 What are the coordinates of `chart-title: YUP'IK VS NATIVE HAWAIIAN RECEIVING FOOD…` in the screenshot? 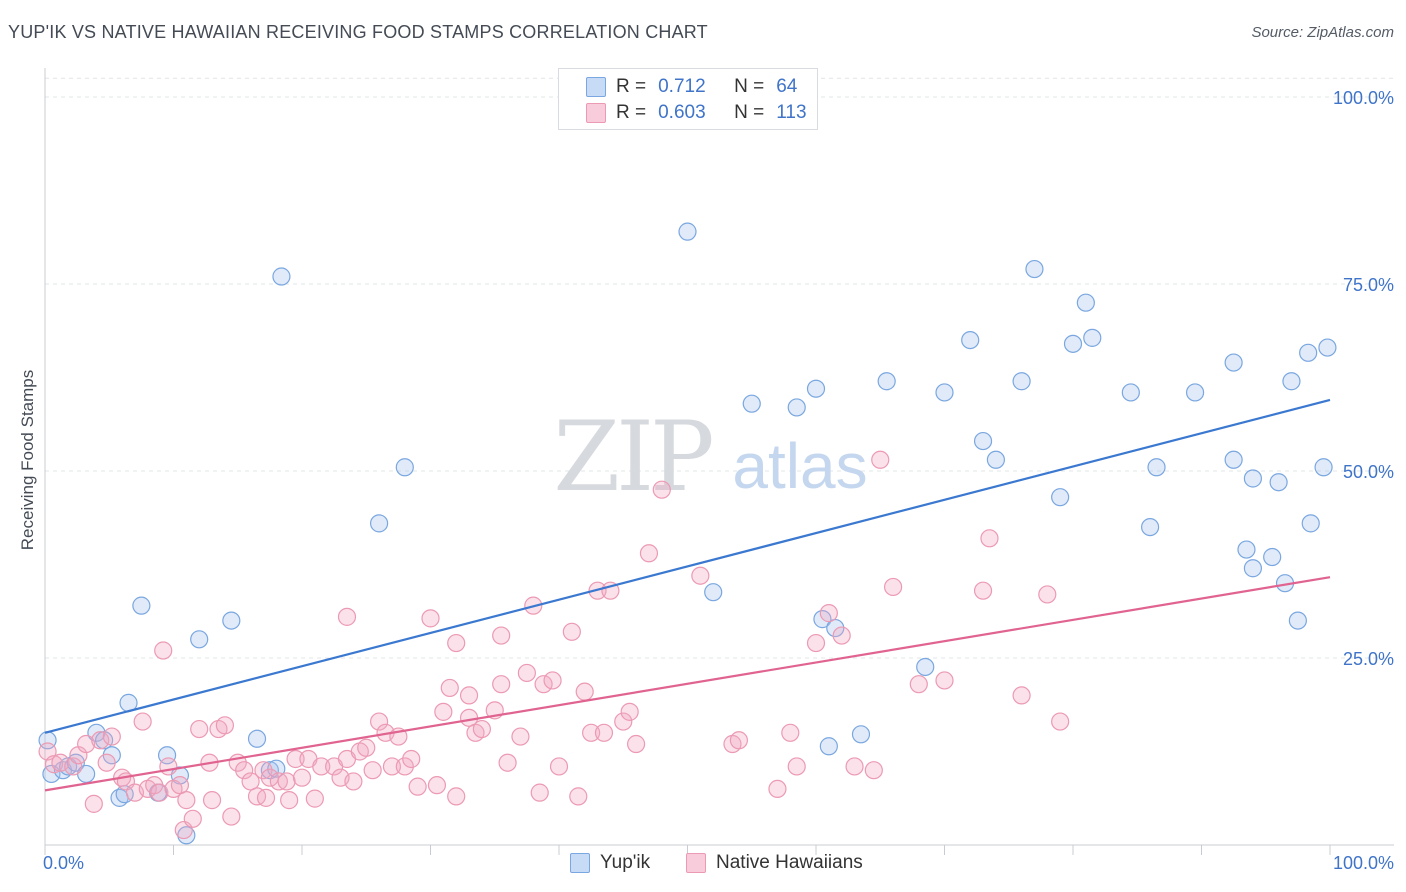 It's located at (358, 32).